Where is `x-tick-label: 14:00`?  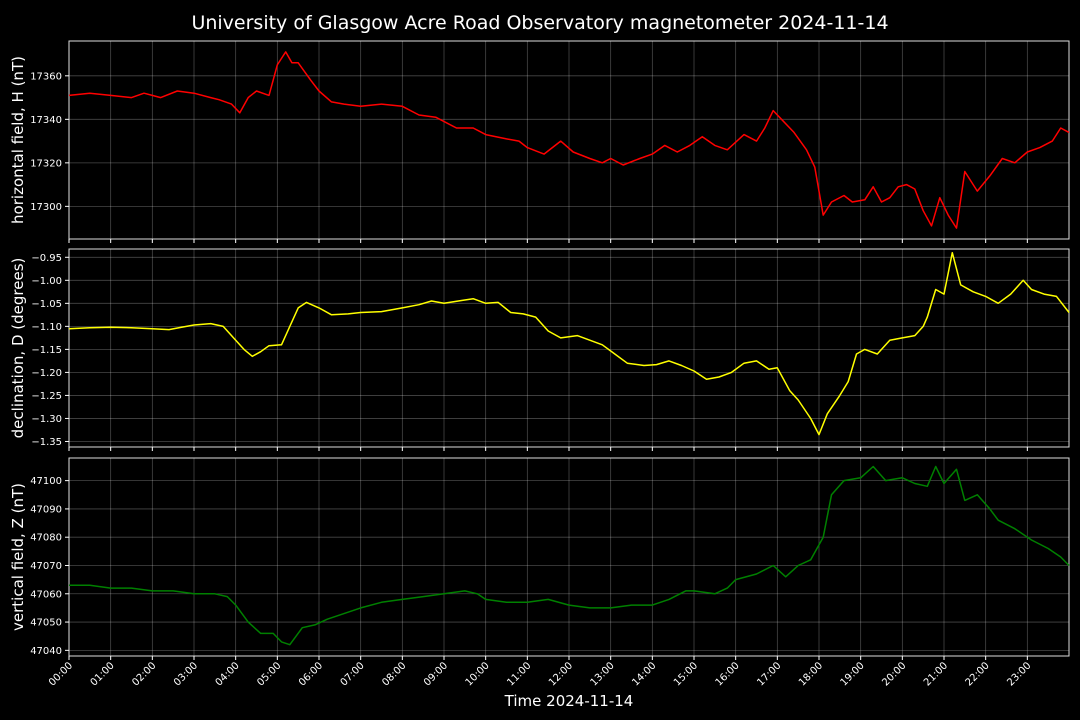 x-tick-label: 14:00 is located at coordinates (644, 674).